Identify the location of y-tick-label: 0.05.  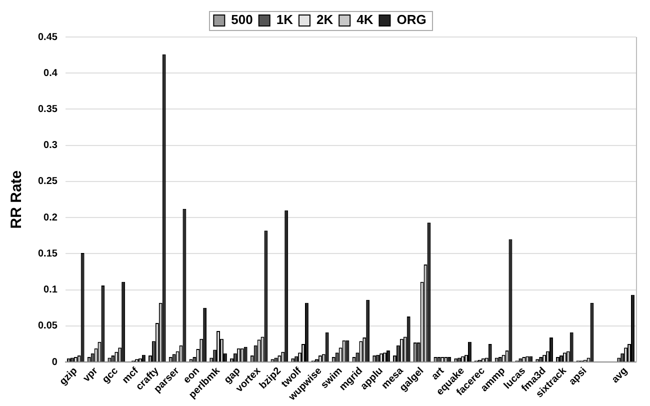
(48, 326).